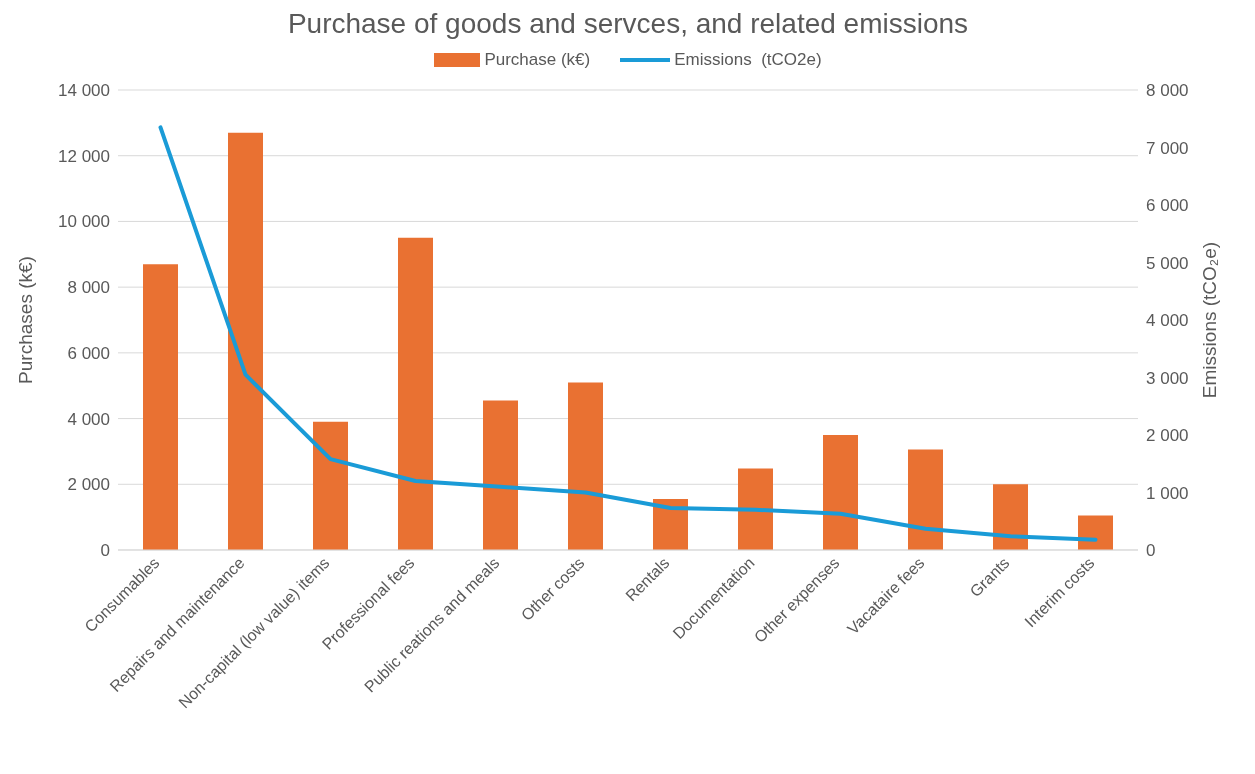  I want to click on y-tick-label: 2 000, so click(88, 485).